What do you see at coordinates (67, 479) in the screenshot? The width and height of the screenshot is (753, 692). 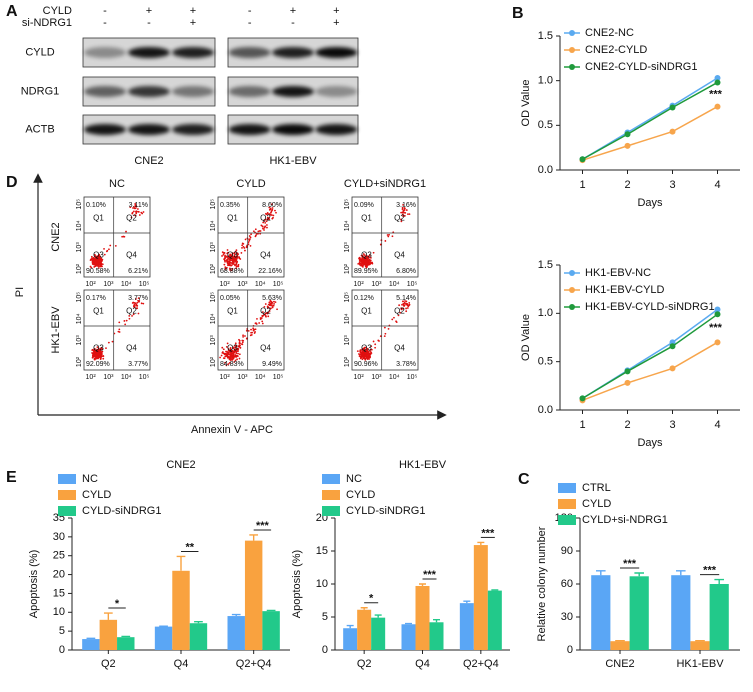 I see `legend-swatch` at bounding box center [67, 479].